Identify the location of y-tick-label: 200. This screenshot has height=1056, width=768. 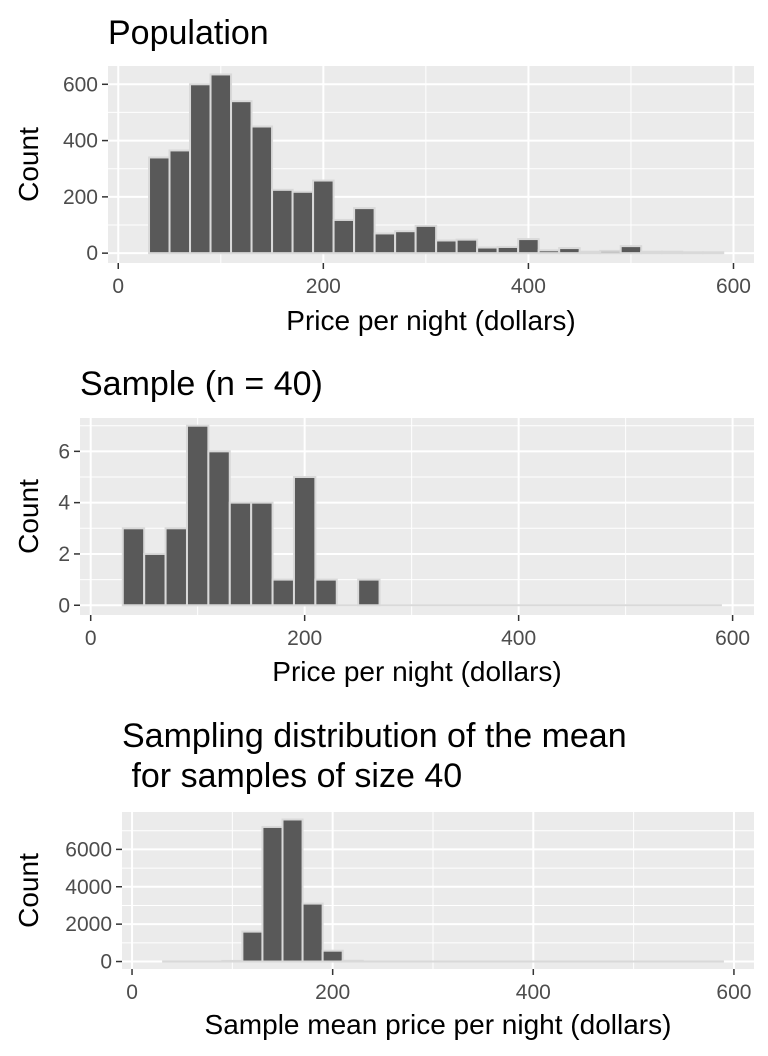
(80, 197).